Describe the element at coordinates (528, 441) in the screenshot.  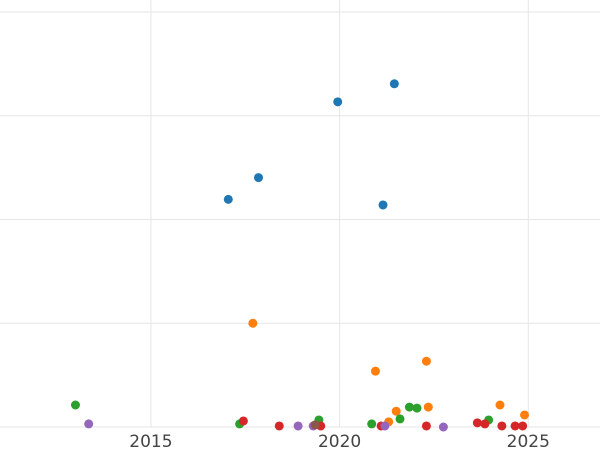
I see `x-tick-label: 2025` at that location.